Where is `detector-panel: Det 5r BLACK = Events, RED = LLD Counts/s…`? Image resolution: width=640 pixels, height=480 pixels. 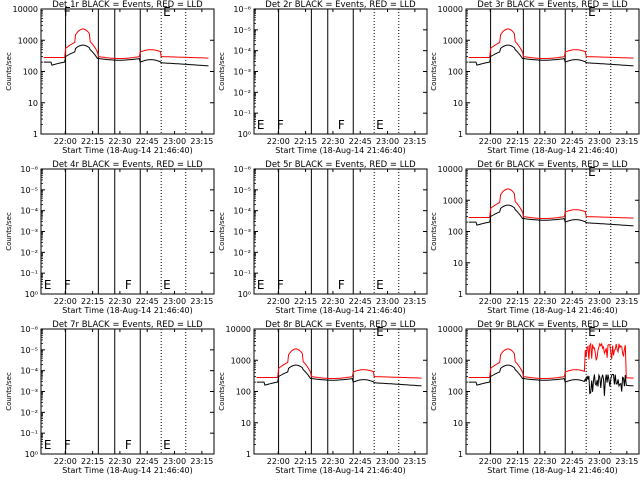 detector-panel: Det 5r BLACK = Events, RED = LLD Counts/s… is located at coordinates (323, 237).